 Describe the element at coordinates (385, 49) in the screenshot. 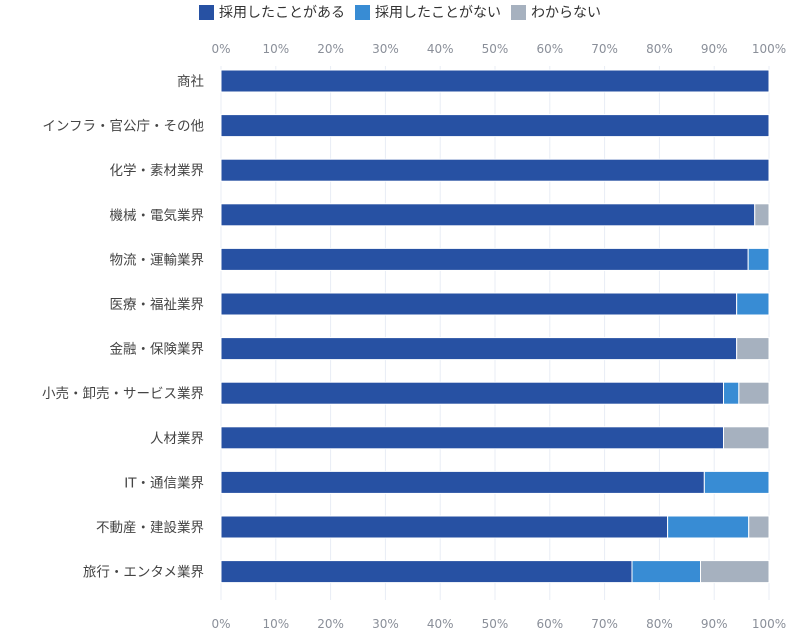

I see `x-tick-label-top: 30%` at that location.